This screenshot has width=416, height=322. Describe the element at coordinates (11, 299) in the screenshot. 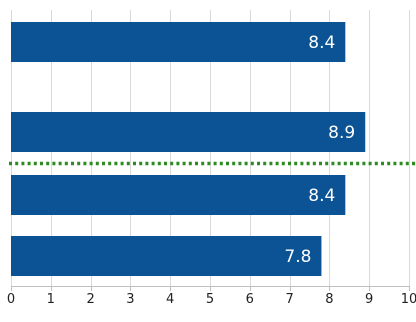

I see `x-tick-label-0: 0` at that location.